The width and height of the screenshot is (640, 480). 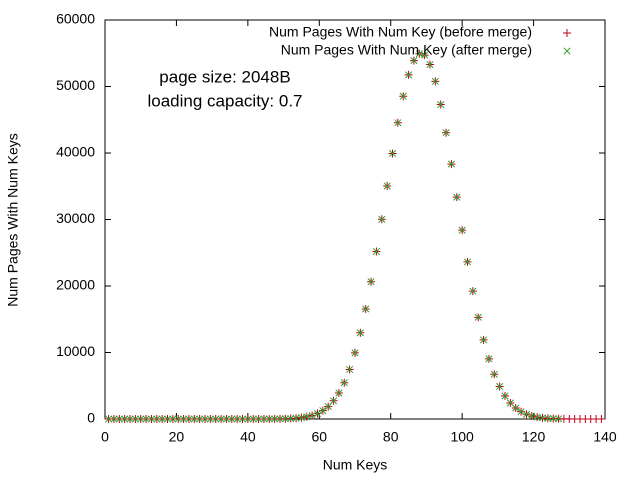 I want to click on annotation: page size: 2048B, so click(x=224, y=76).